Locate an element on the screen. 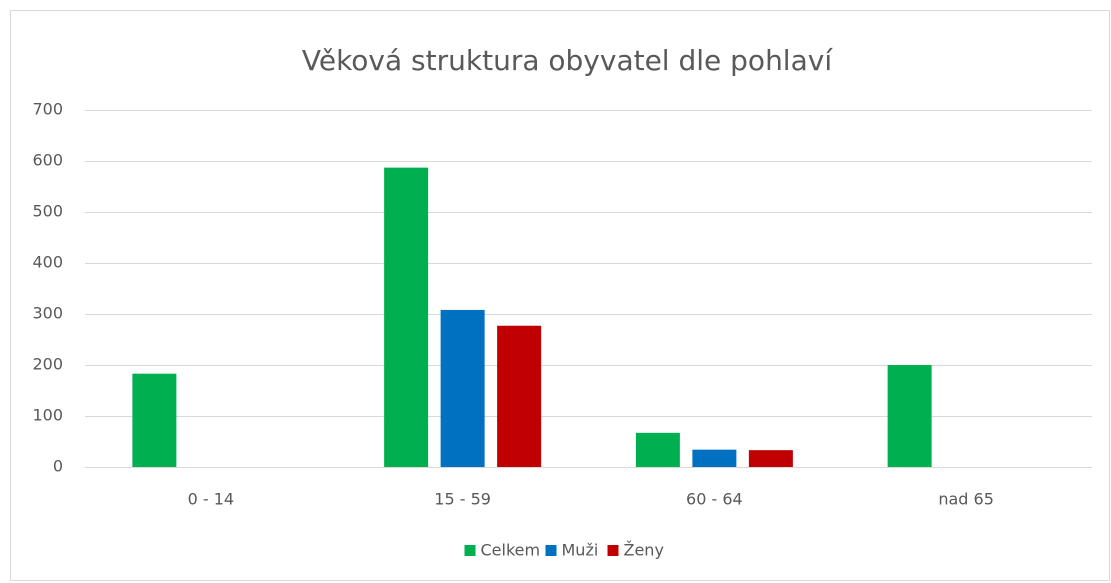 This screenshot has width=1111, height=583. legend-label: Ženy is located at coordinates (644, 550).